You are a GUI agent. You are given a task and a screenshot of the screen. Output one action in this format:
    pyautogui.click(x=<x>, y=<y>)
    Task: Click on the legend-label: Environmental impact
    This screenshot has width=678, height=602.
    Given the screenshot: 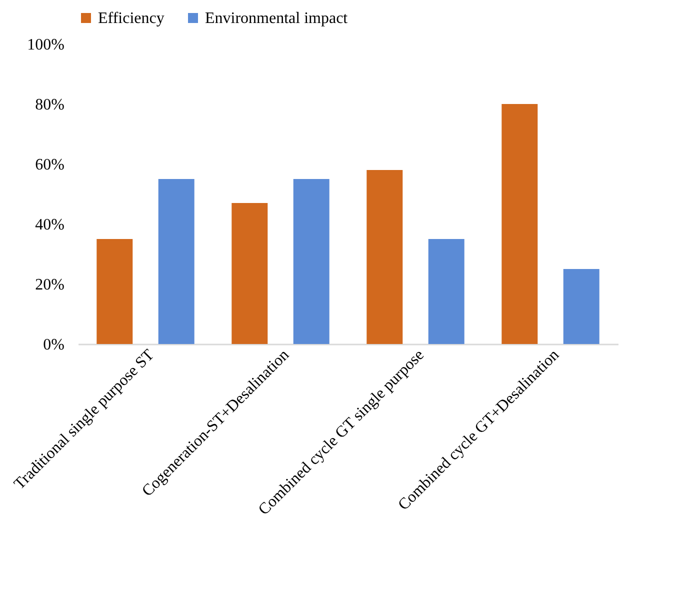 What is the action you would take?
    pyautogui.click(x=276, y=18)
    